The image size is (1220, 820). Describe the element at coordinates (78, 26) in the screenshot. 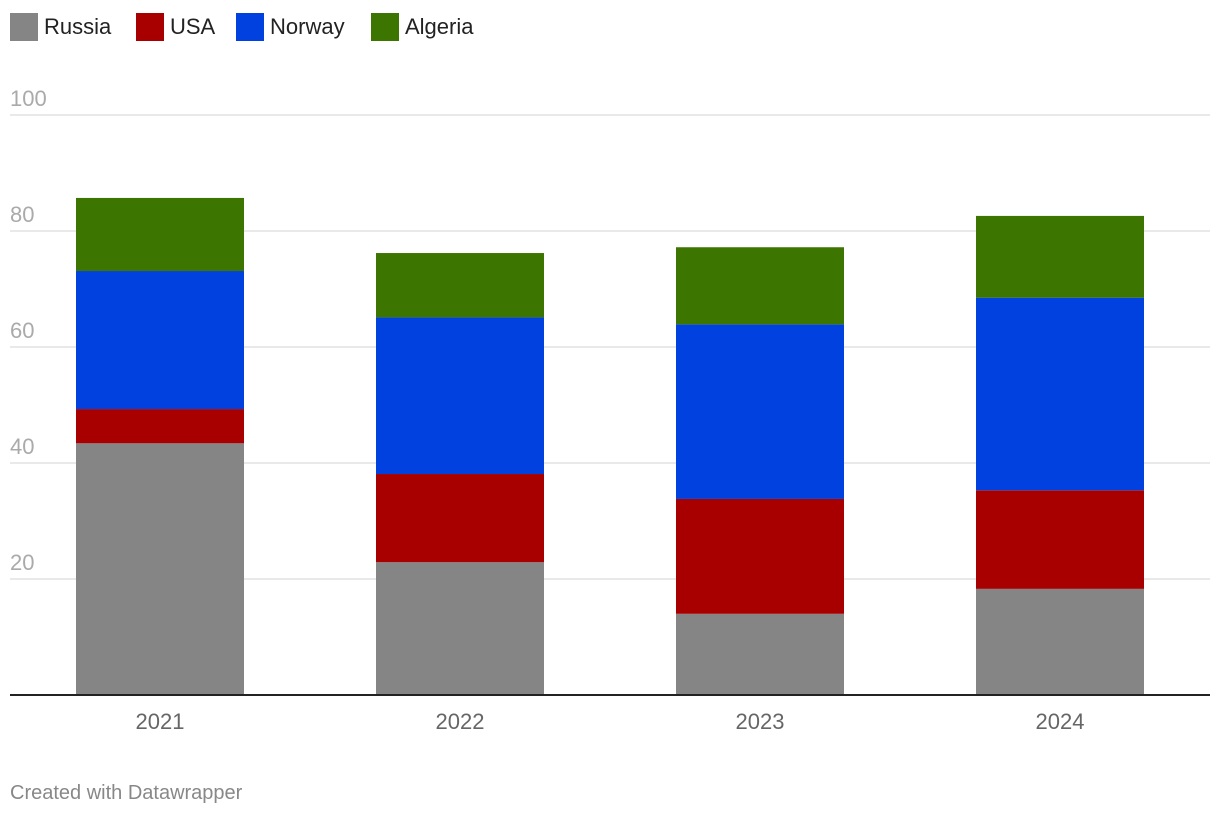

I see `legend-label-russia: Russia` at that location.